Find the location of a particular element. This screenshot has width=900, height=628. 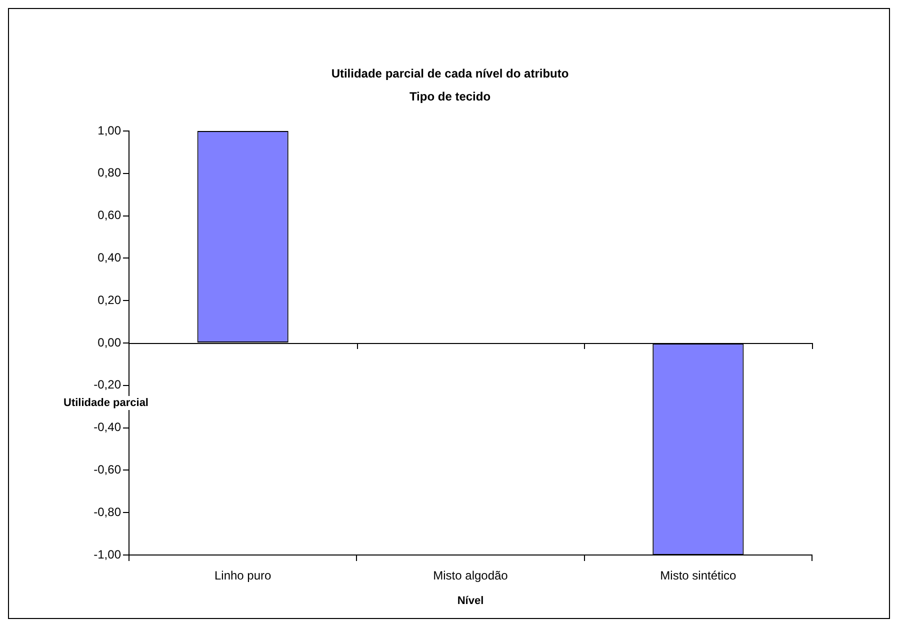

y-tick-label: 0,80 is located at coordinates (110, 173).